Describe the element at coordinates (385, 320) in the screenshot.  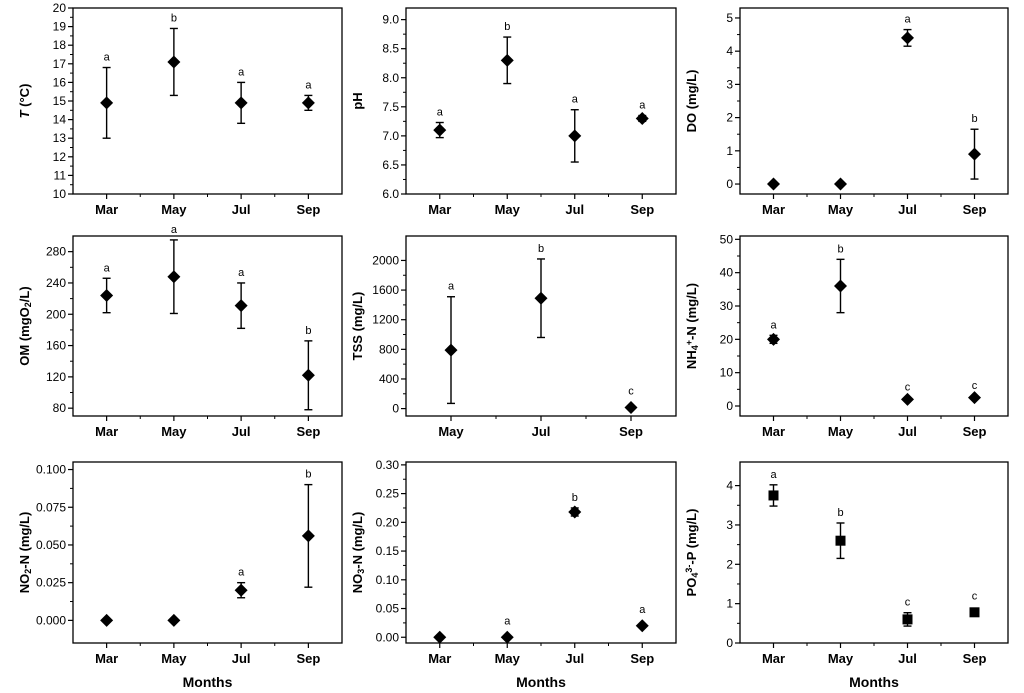
I see `y-tick-label: 1200` at that location.